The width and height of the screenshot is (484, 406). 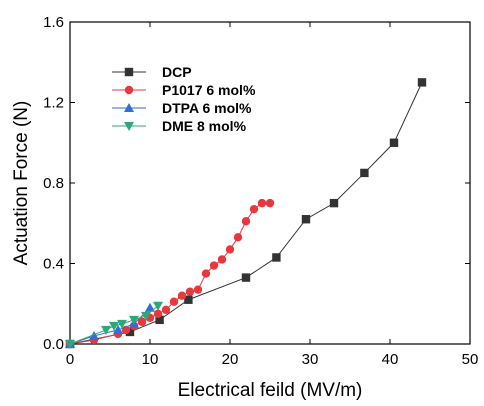 What do you see at coordinates (310, 359) in the screenshot?
I see `x-tick-label: 30` at bounding box center [310, 359].